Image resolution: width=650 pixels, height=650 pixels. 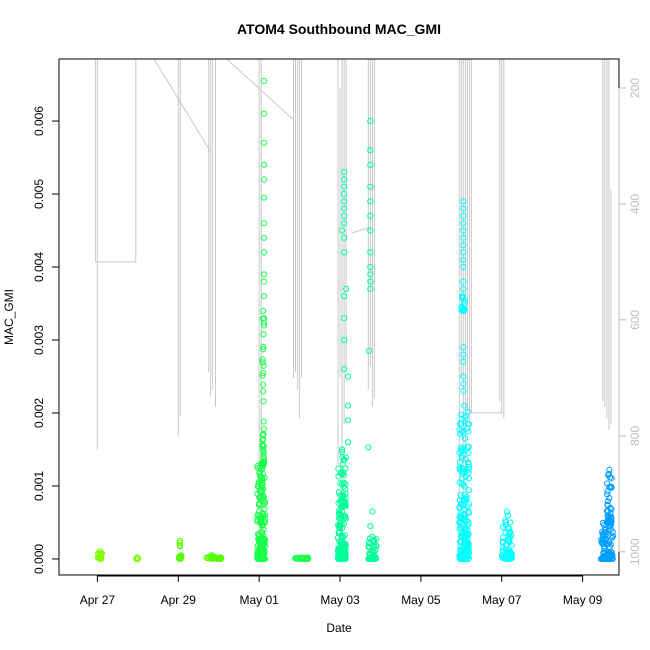 I want to click on x-tick-label: Apr 27, so click(x=98, y=600).